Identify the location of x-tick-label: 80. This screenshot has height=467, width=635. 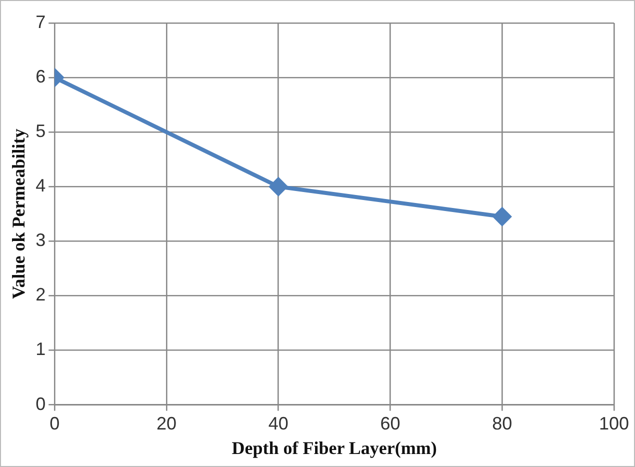
(502, 424).